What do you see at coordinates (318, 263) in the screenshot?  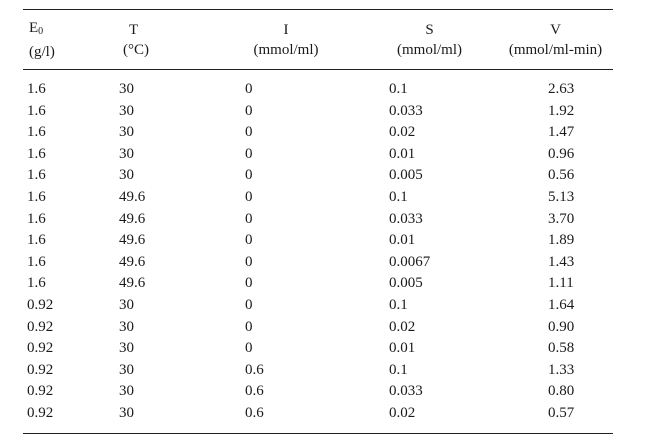 I see `table-row: 1.6 49.6 0 0.0067 1.43` at bounding box center [318, 263].